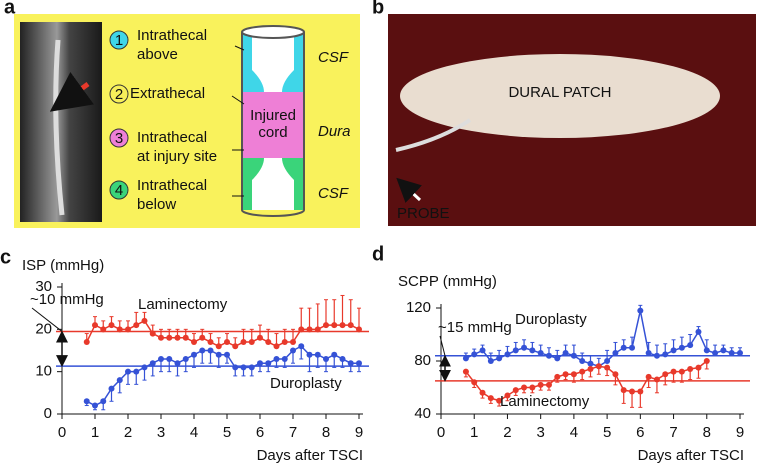  Describe the element at coordinates (239, 48) in the screenshot. I see `leader-line` at that location.